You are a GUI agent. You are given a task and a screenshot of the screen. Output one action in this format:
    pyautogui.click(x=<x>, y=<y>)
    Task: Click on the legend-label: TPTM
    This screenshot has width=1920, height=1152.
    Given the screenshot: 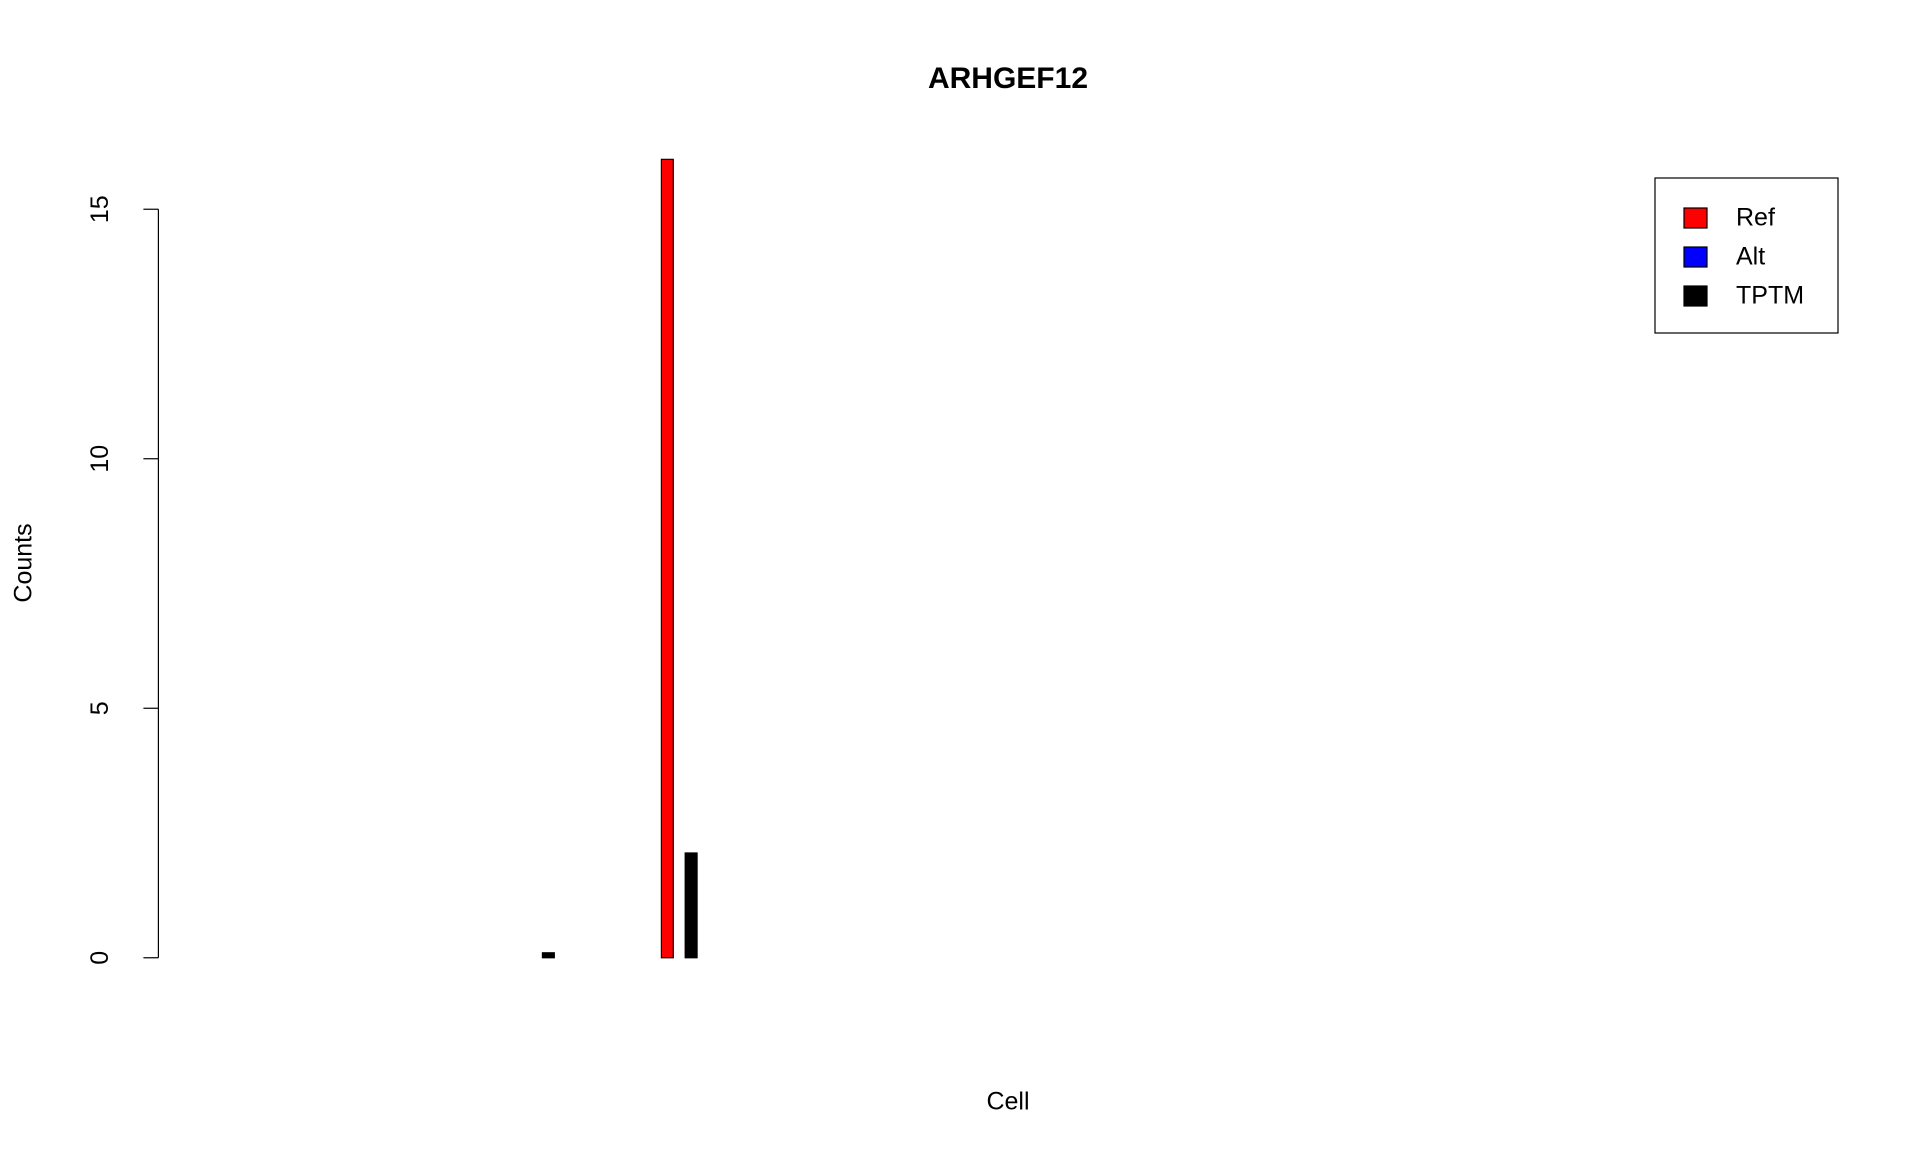 What is the action you would take?
    pyautogui.click(x=1770, y=296)
    